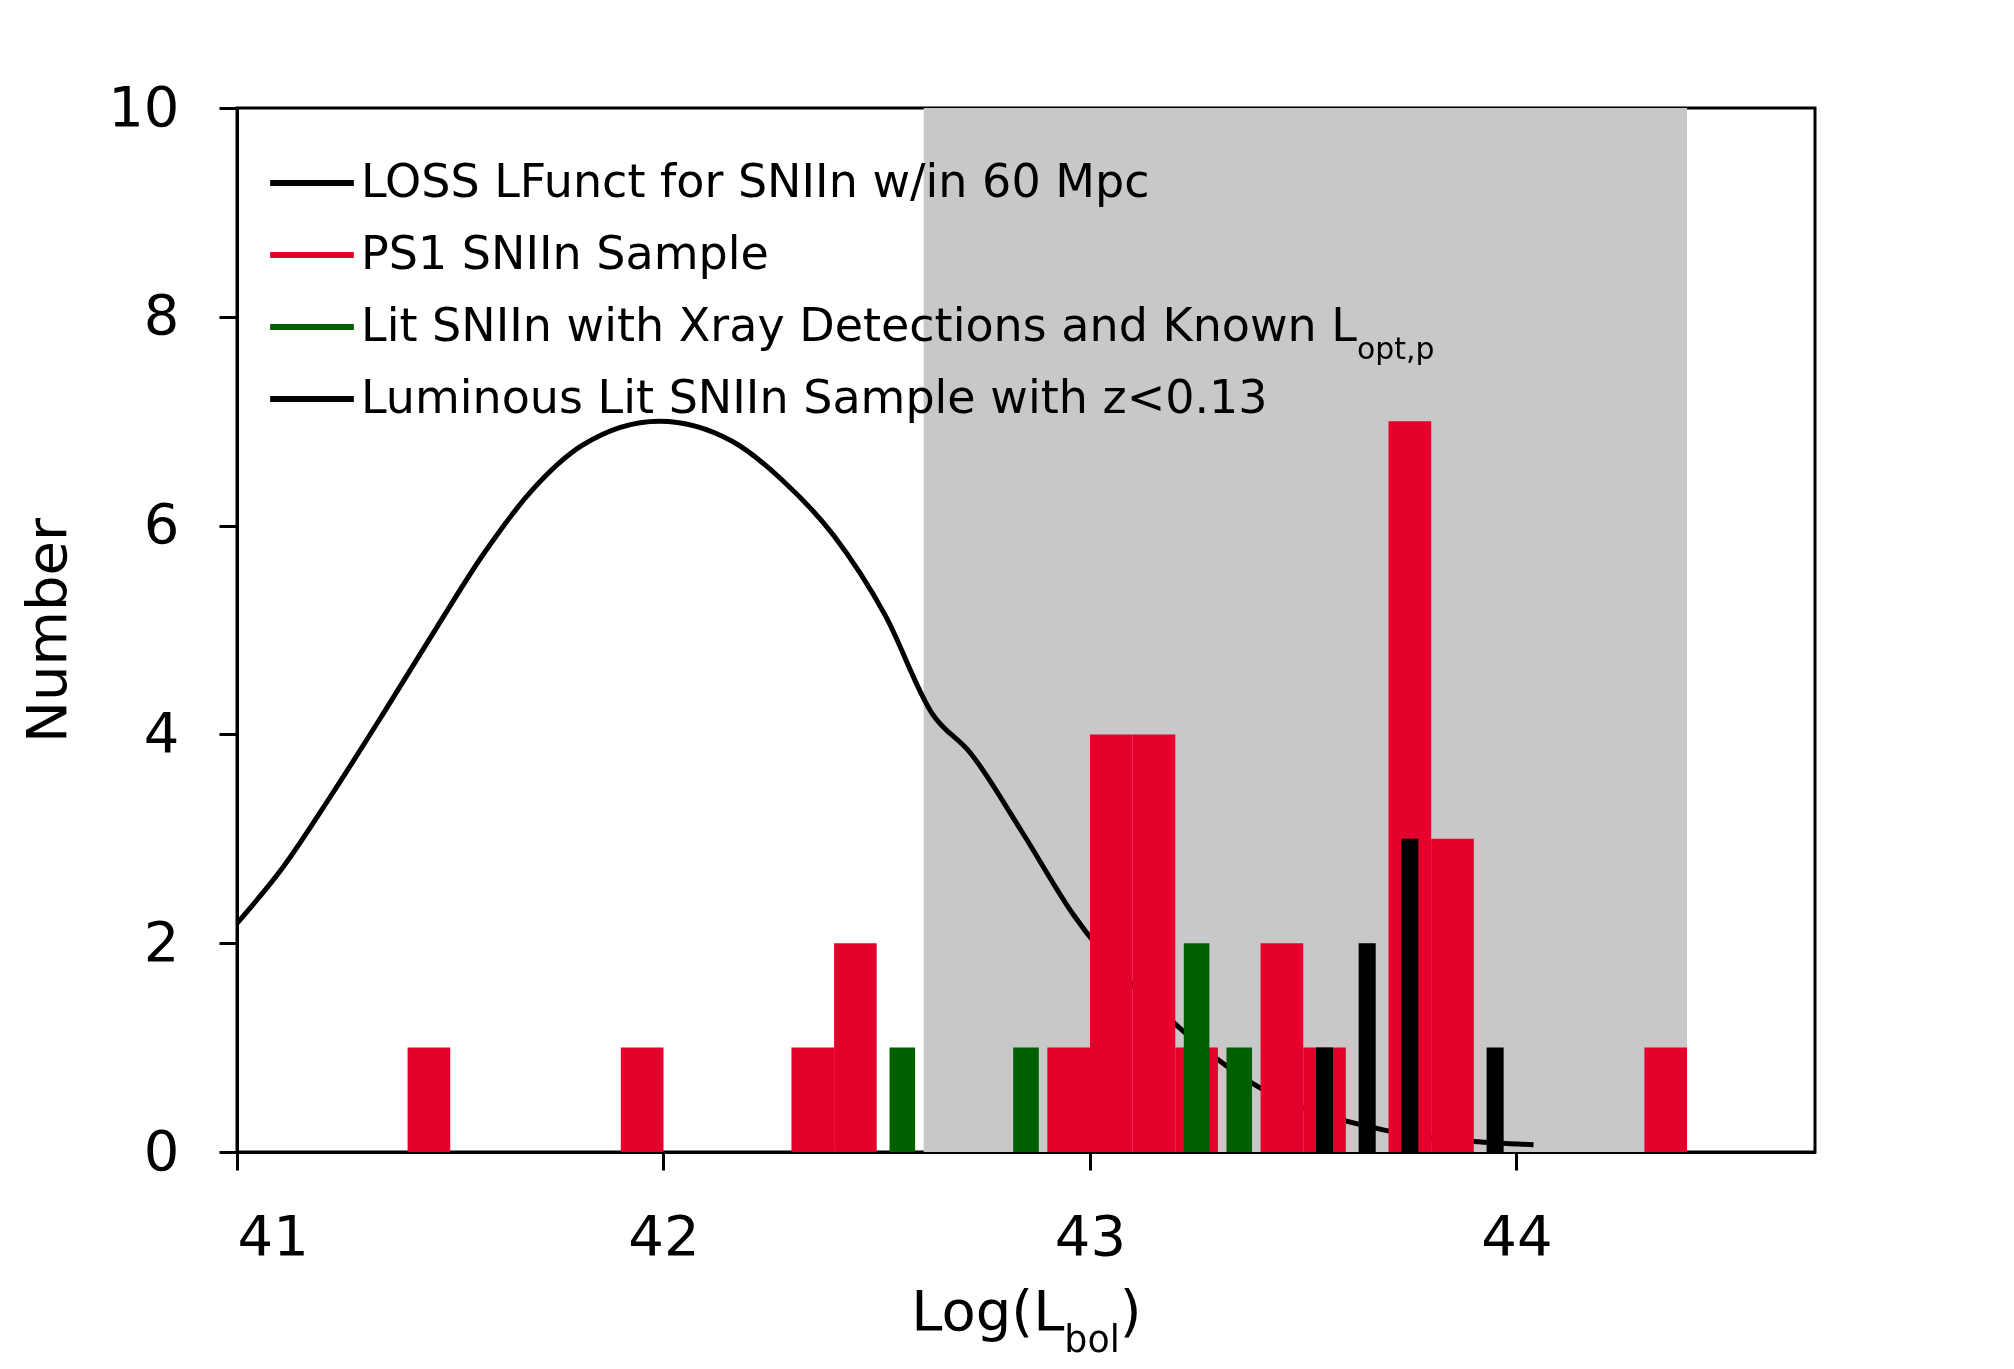 This screenshot has height=1369, width=2014. What do you see at coordinates (161, 315) in the screenshot?
I see `y-tick-label: 8` at bounding box center [161, 315].